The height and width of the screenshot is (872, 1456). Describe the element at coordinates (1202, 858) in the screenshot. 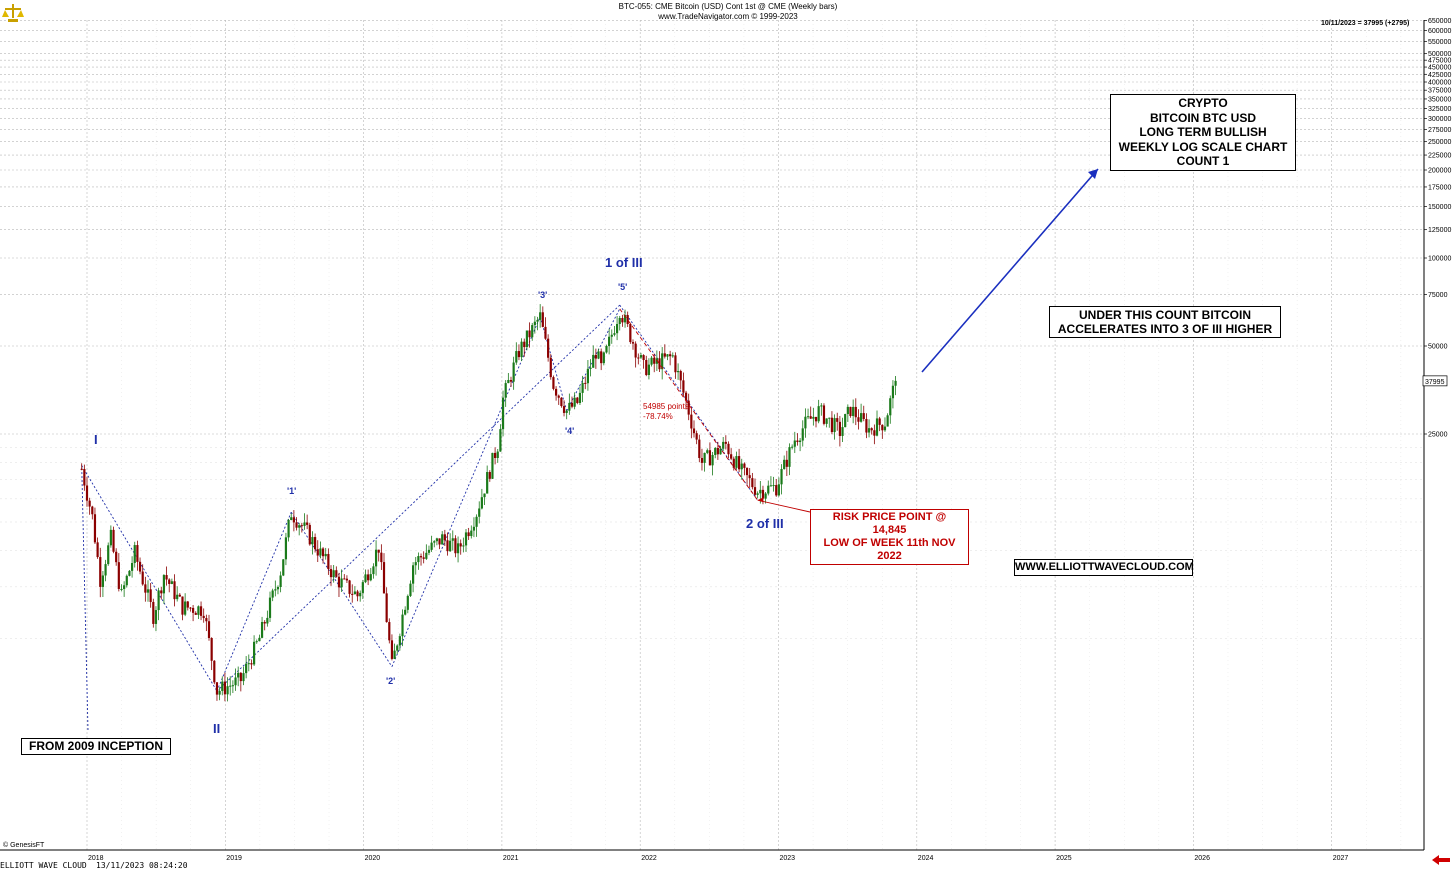

I see `x-tick-label: 2026` at that location.